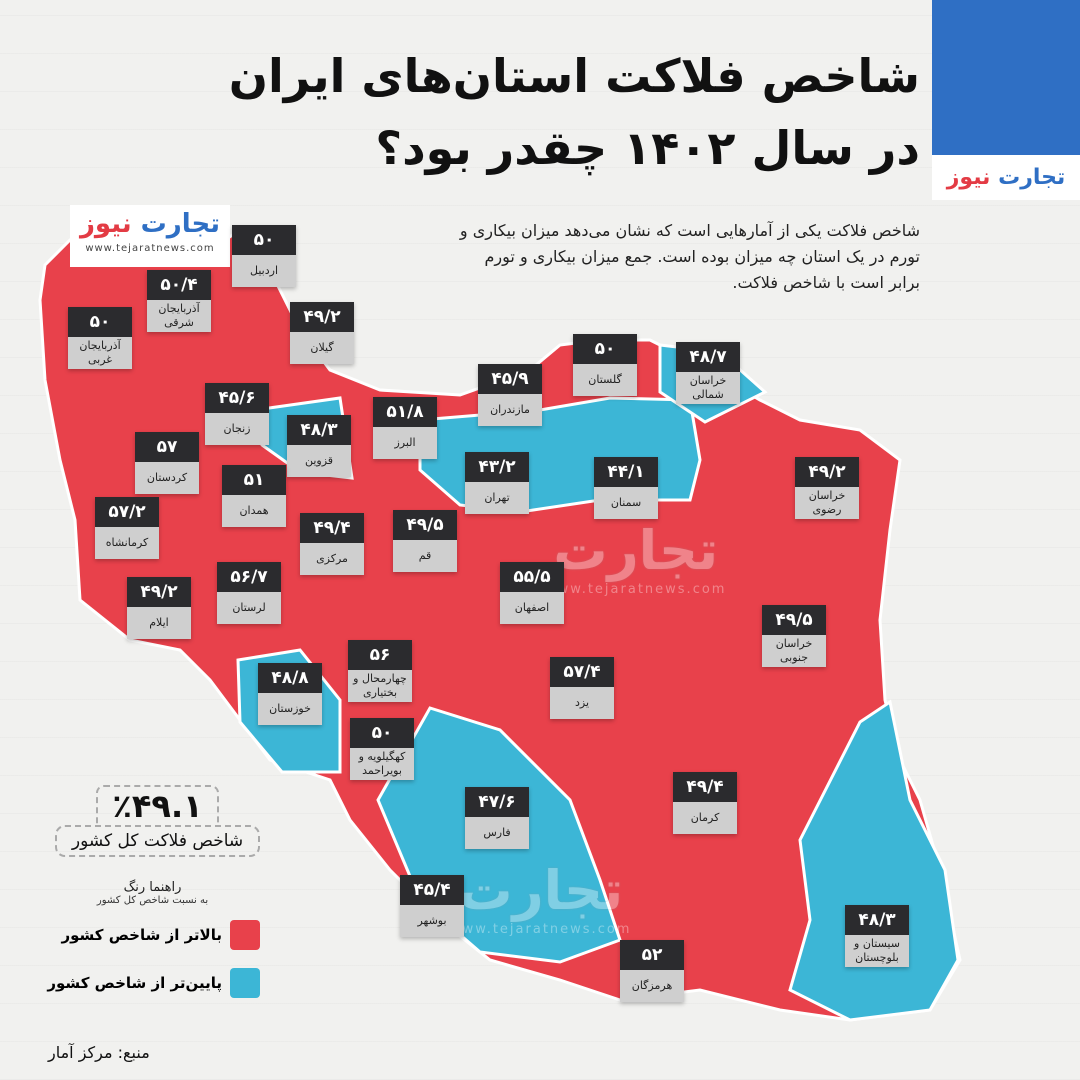  What do you see at coordinates (605, 380) in the screenshot?
I see `province-name: گلستان` at bounding box center [605, 380].